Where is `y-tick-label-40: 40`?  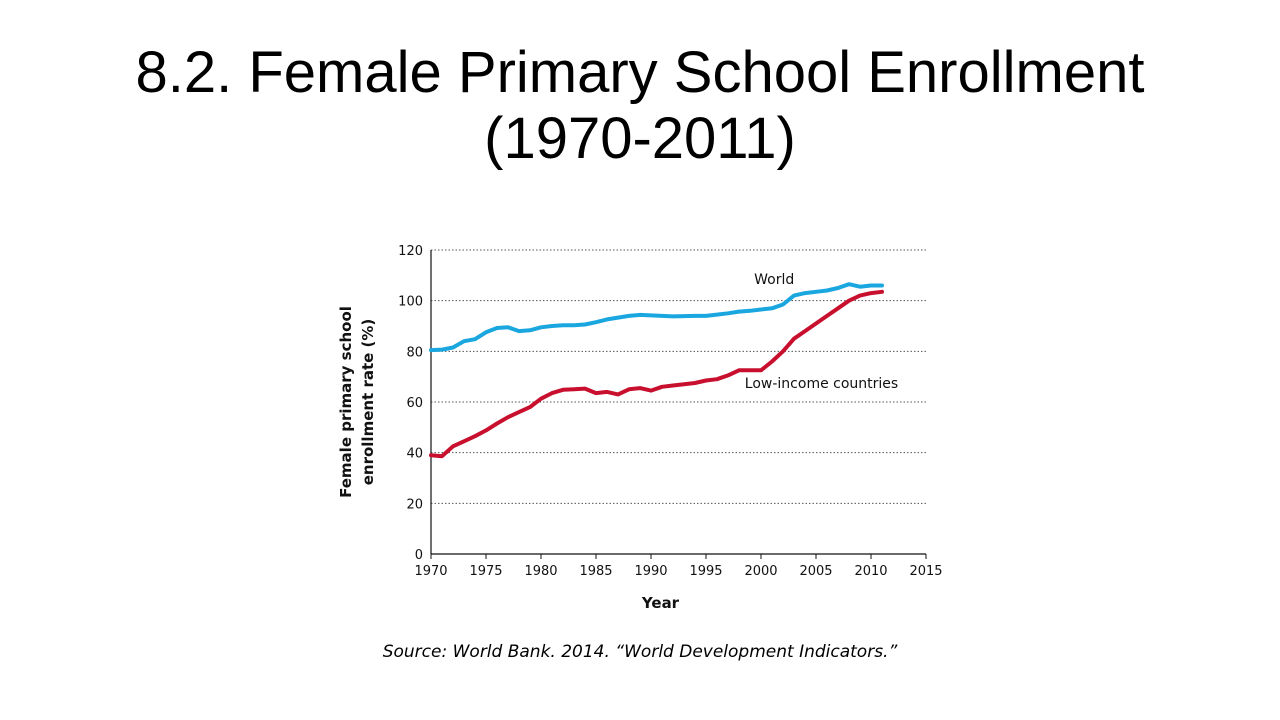 y-tick-label-40: 40 is located at coordinates (414, 454).